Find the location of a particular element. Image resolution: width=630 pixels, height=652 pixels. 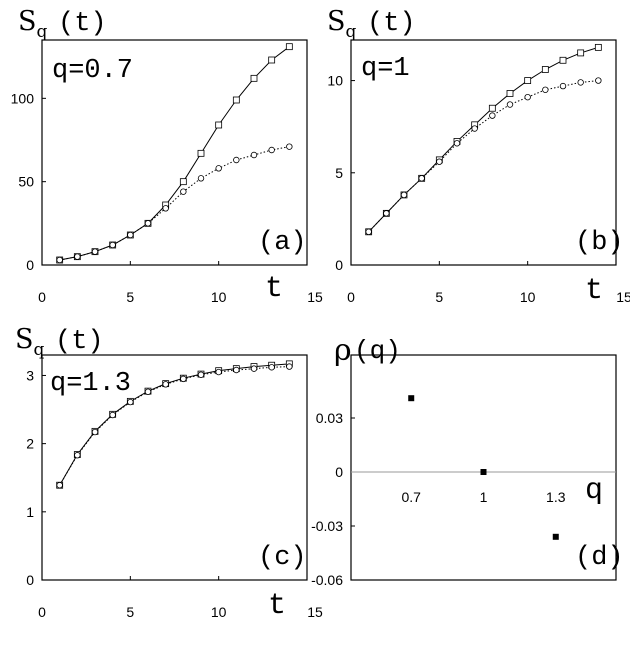

panel-label: (a) is located at coordinates (282, 243).